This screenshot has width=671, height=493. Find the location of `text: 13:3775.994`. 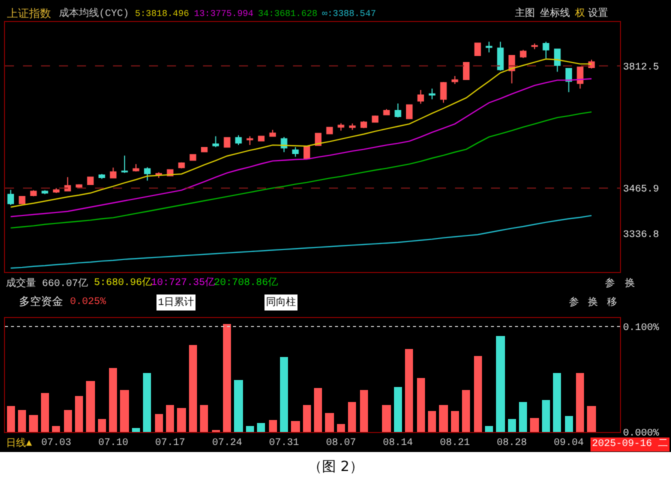

text: 13:3775.994 is located at coordinates (224, 14).